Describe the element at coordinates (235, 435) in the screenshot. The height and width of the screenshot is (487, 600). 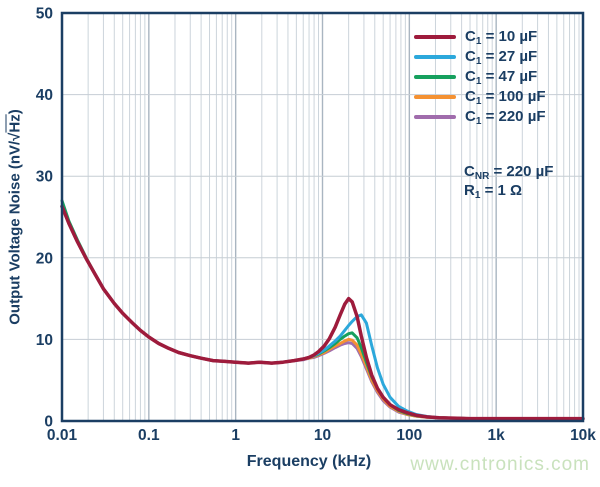
I see `x-tick-label: 1` at that location.